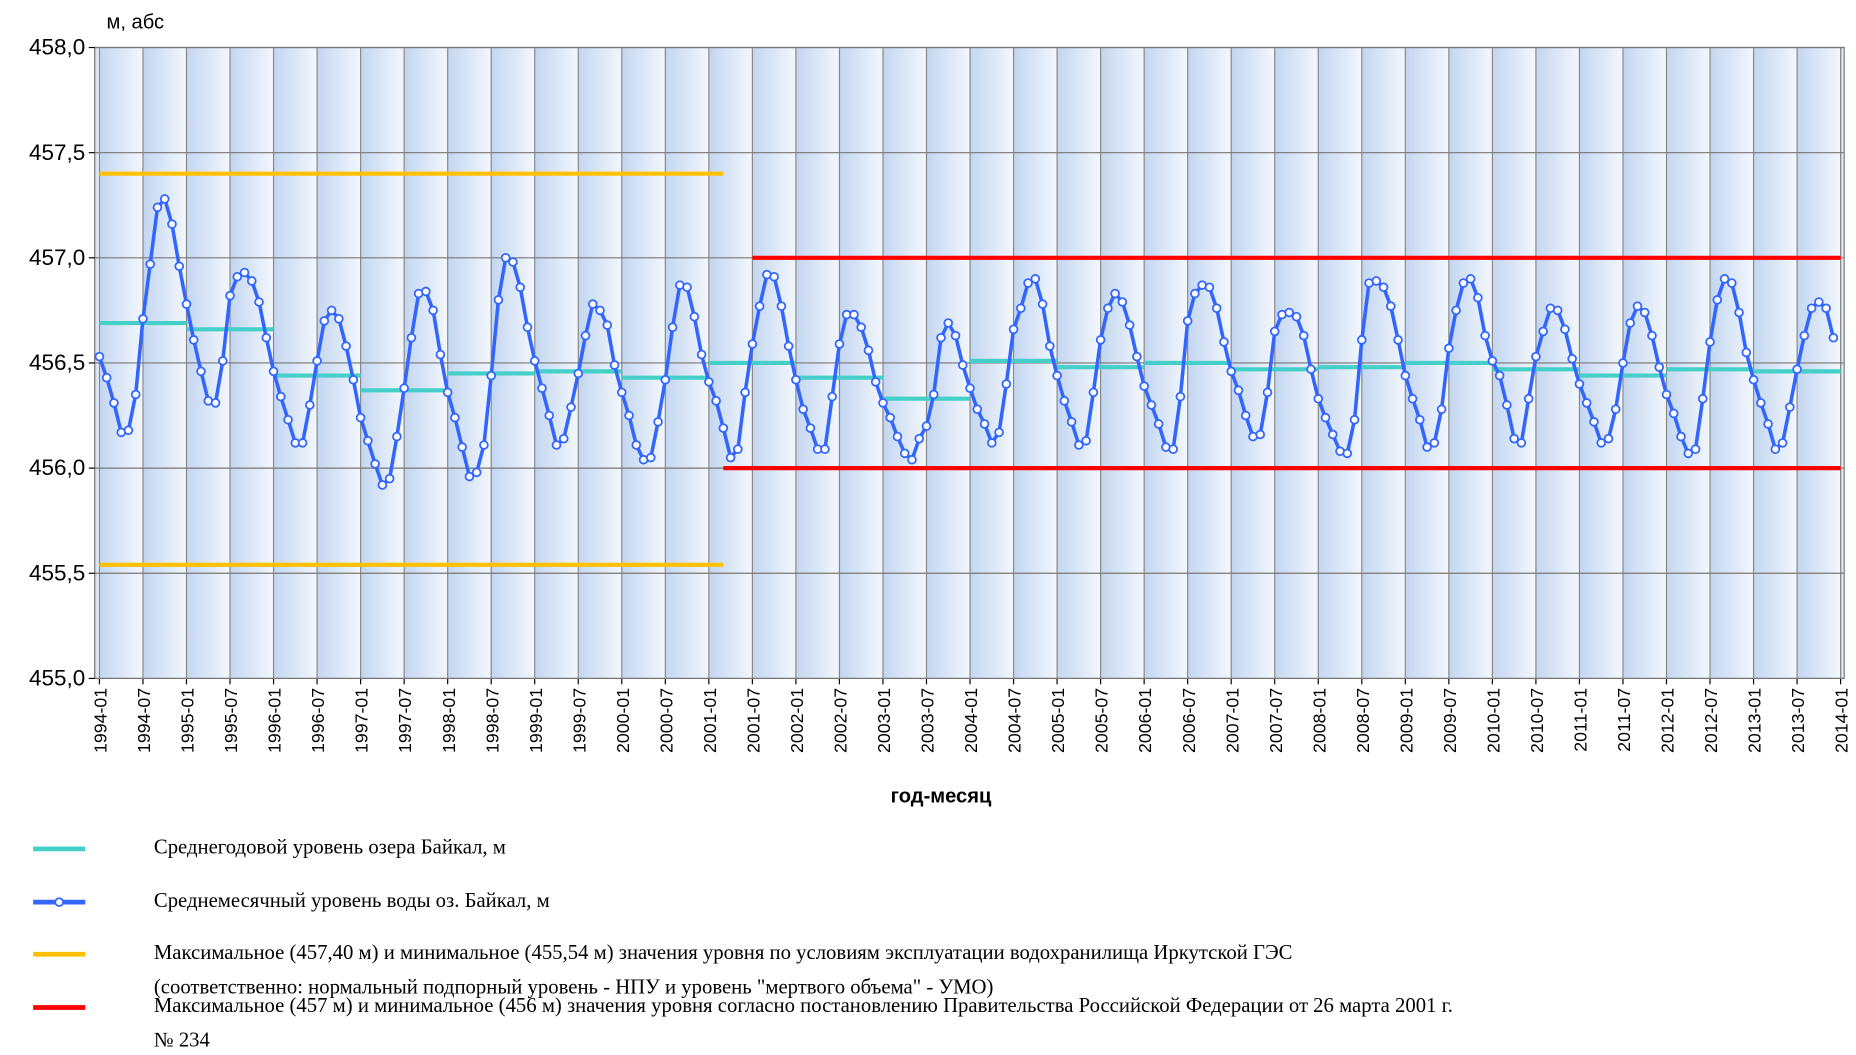 The height and width of the screenshot is (1055, 1856). Describe the element at coordinates (1624, 720) in the screenshot. I see `x-tick-label: 2011-07` at that location.